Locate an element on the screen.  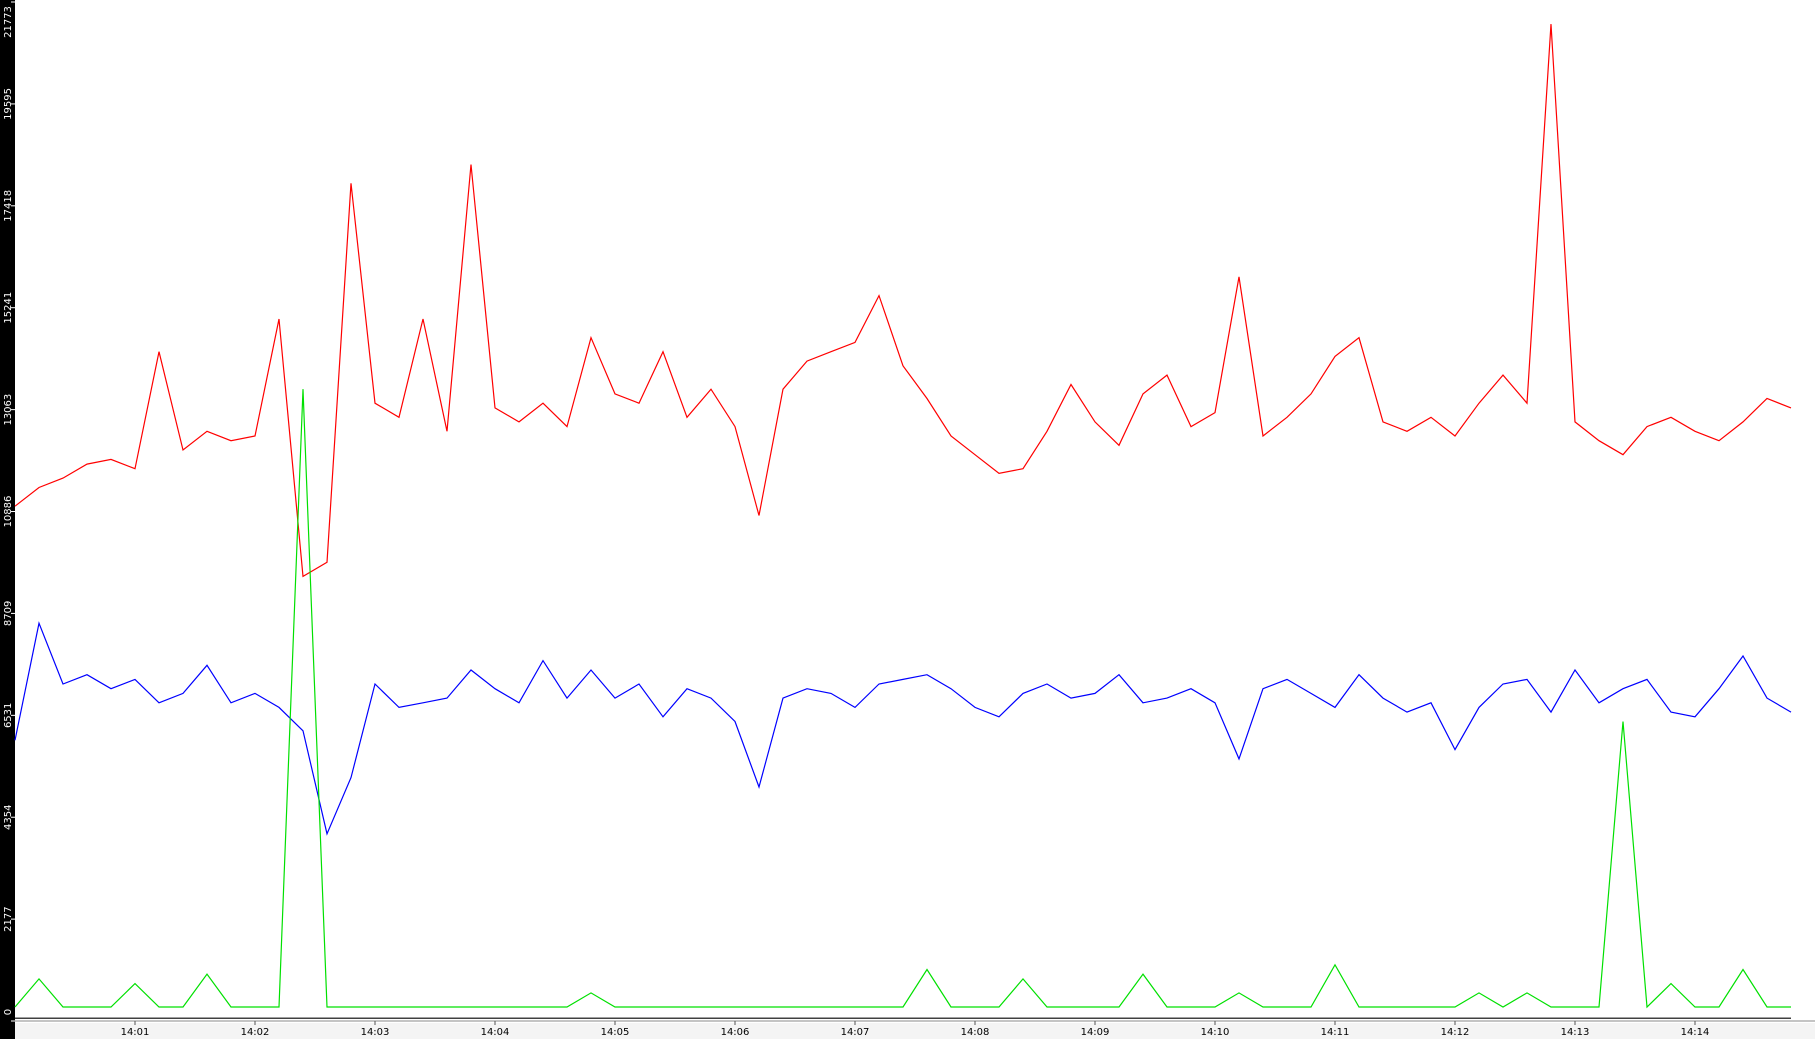
y-tick-label: 21773 is located at coordinates (8, 22).